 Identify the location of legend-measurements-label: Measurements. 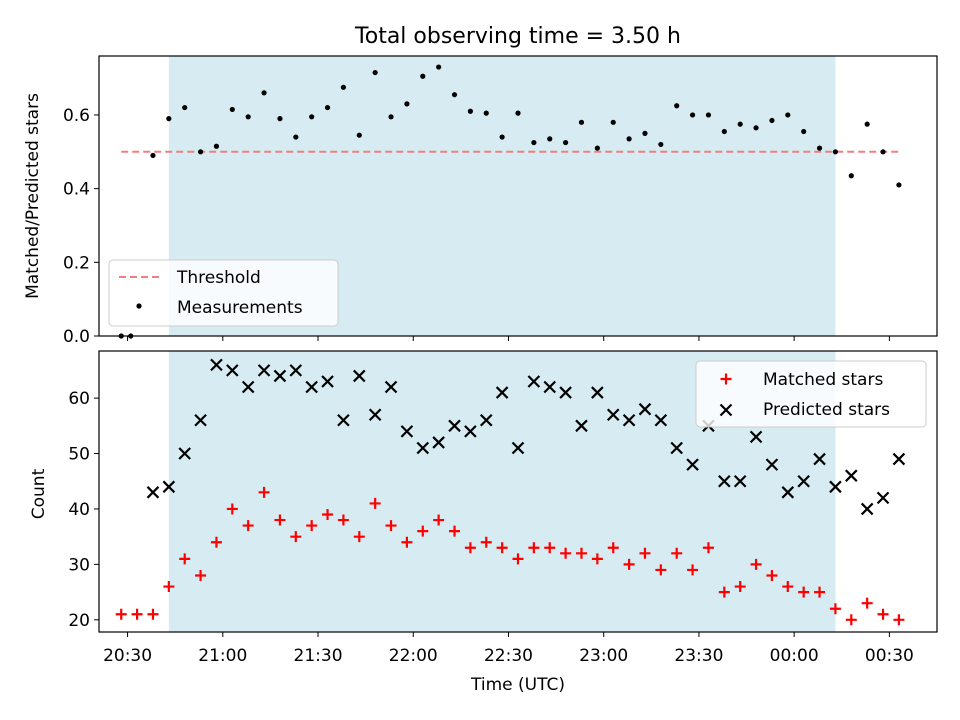
(240, 308).